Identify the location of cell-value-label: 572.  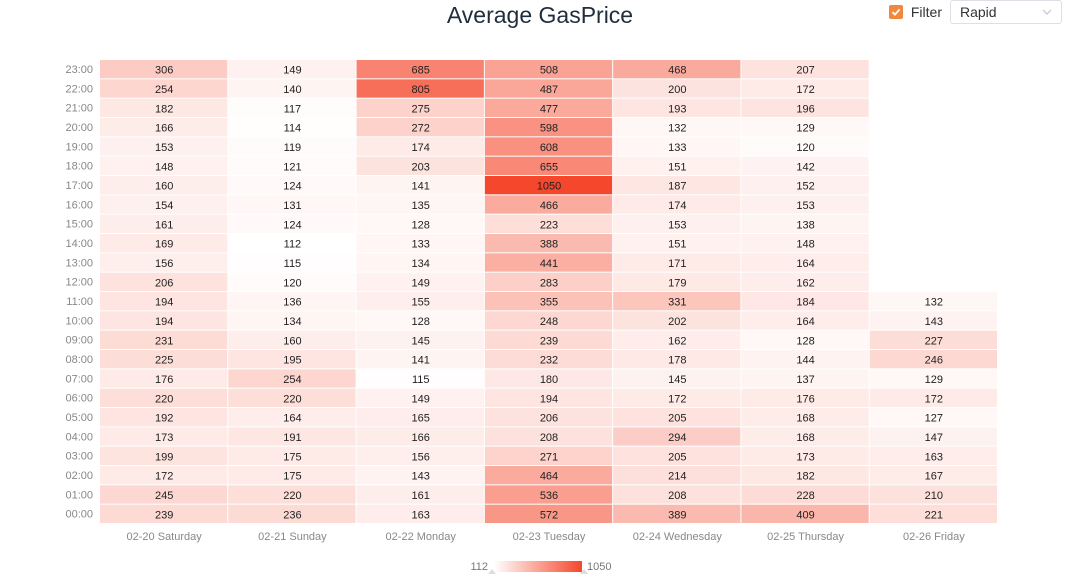
(549, 515).